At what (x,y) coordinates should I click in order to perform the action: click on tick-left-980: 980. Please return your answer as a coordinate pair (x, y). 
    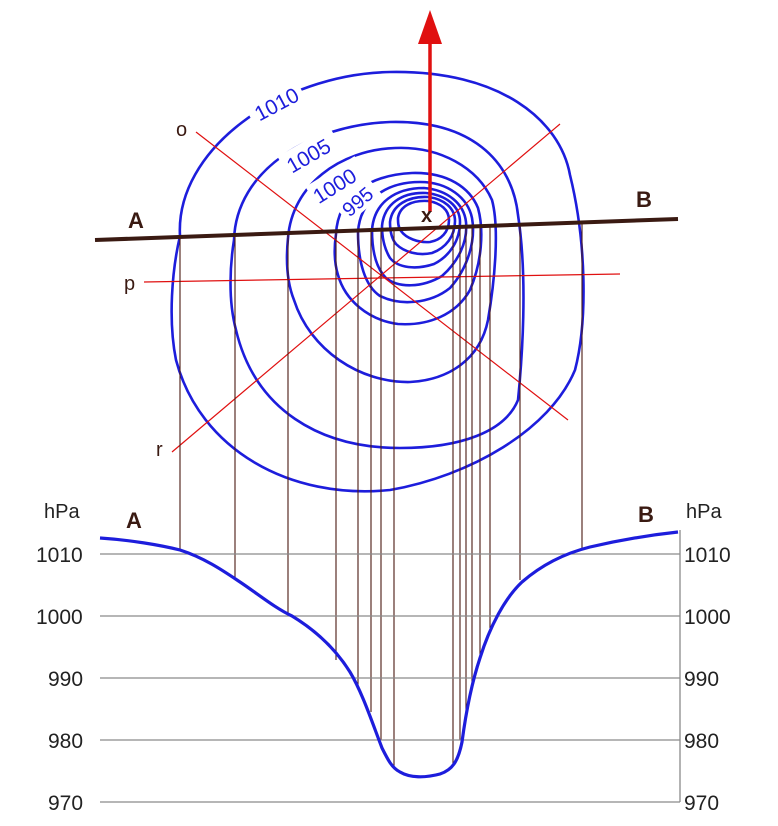
    Looking at the image, I should click on (65, 741).